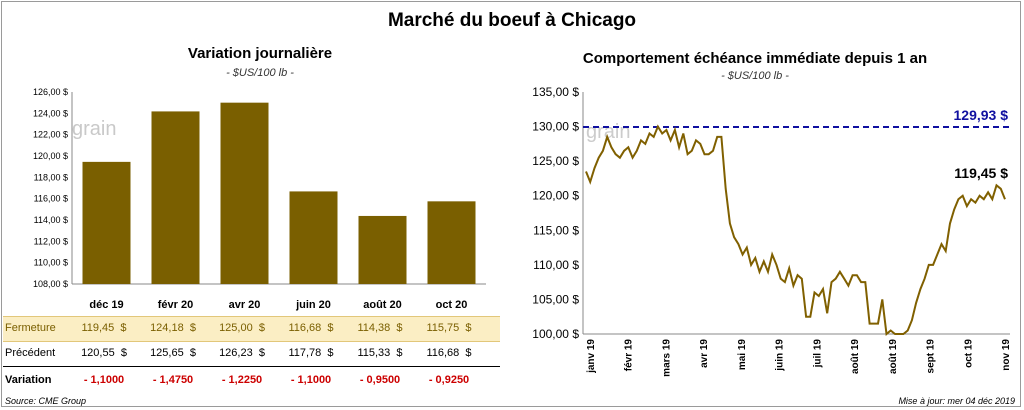 This screenshot has width=1024, height=410. What do you see at coordinates (173, 353) in the screenshot?
I see `table-cell: 125,65 $` at bounding box center [173, 353].